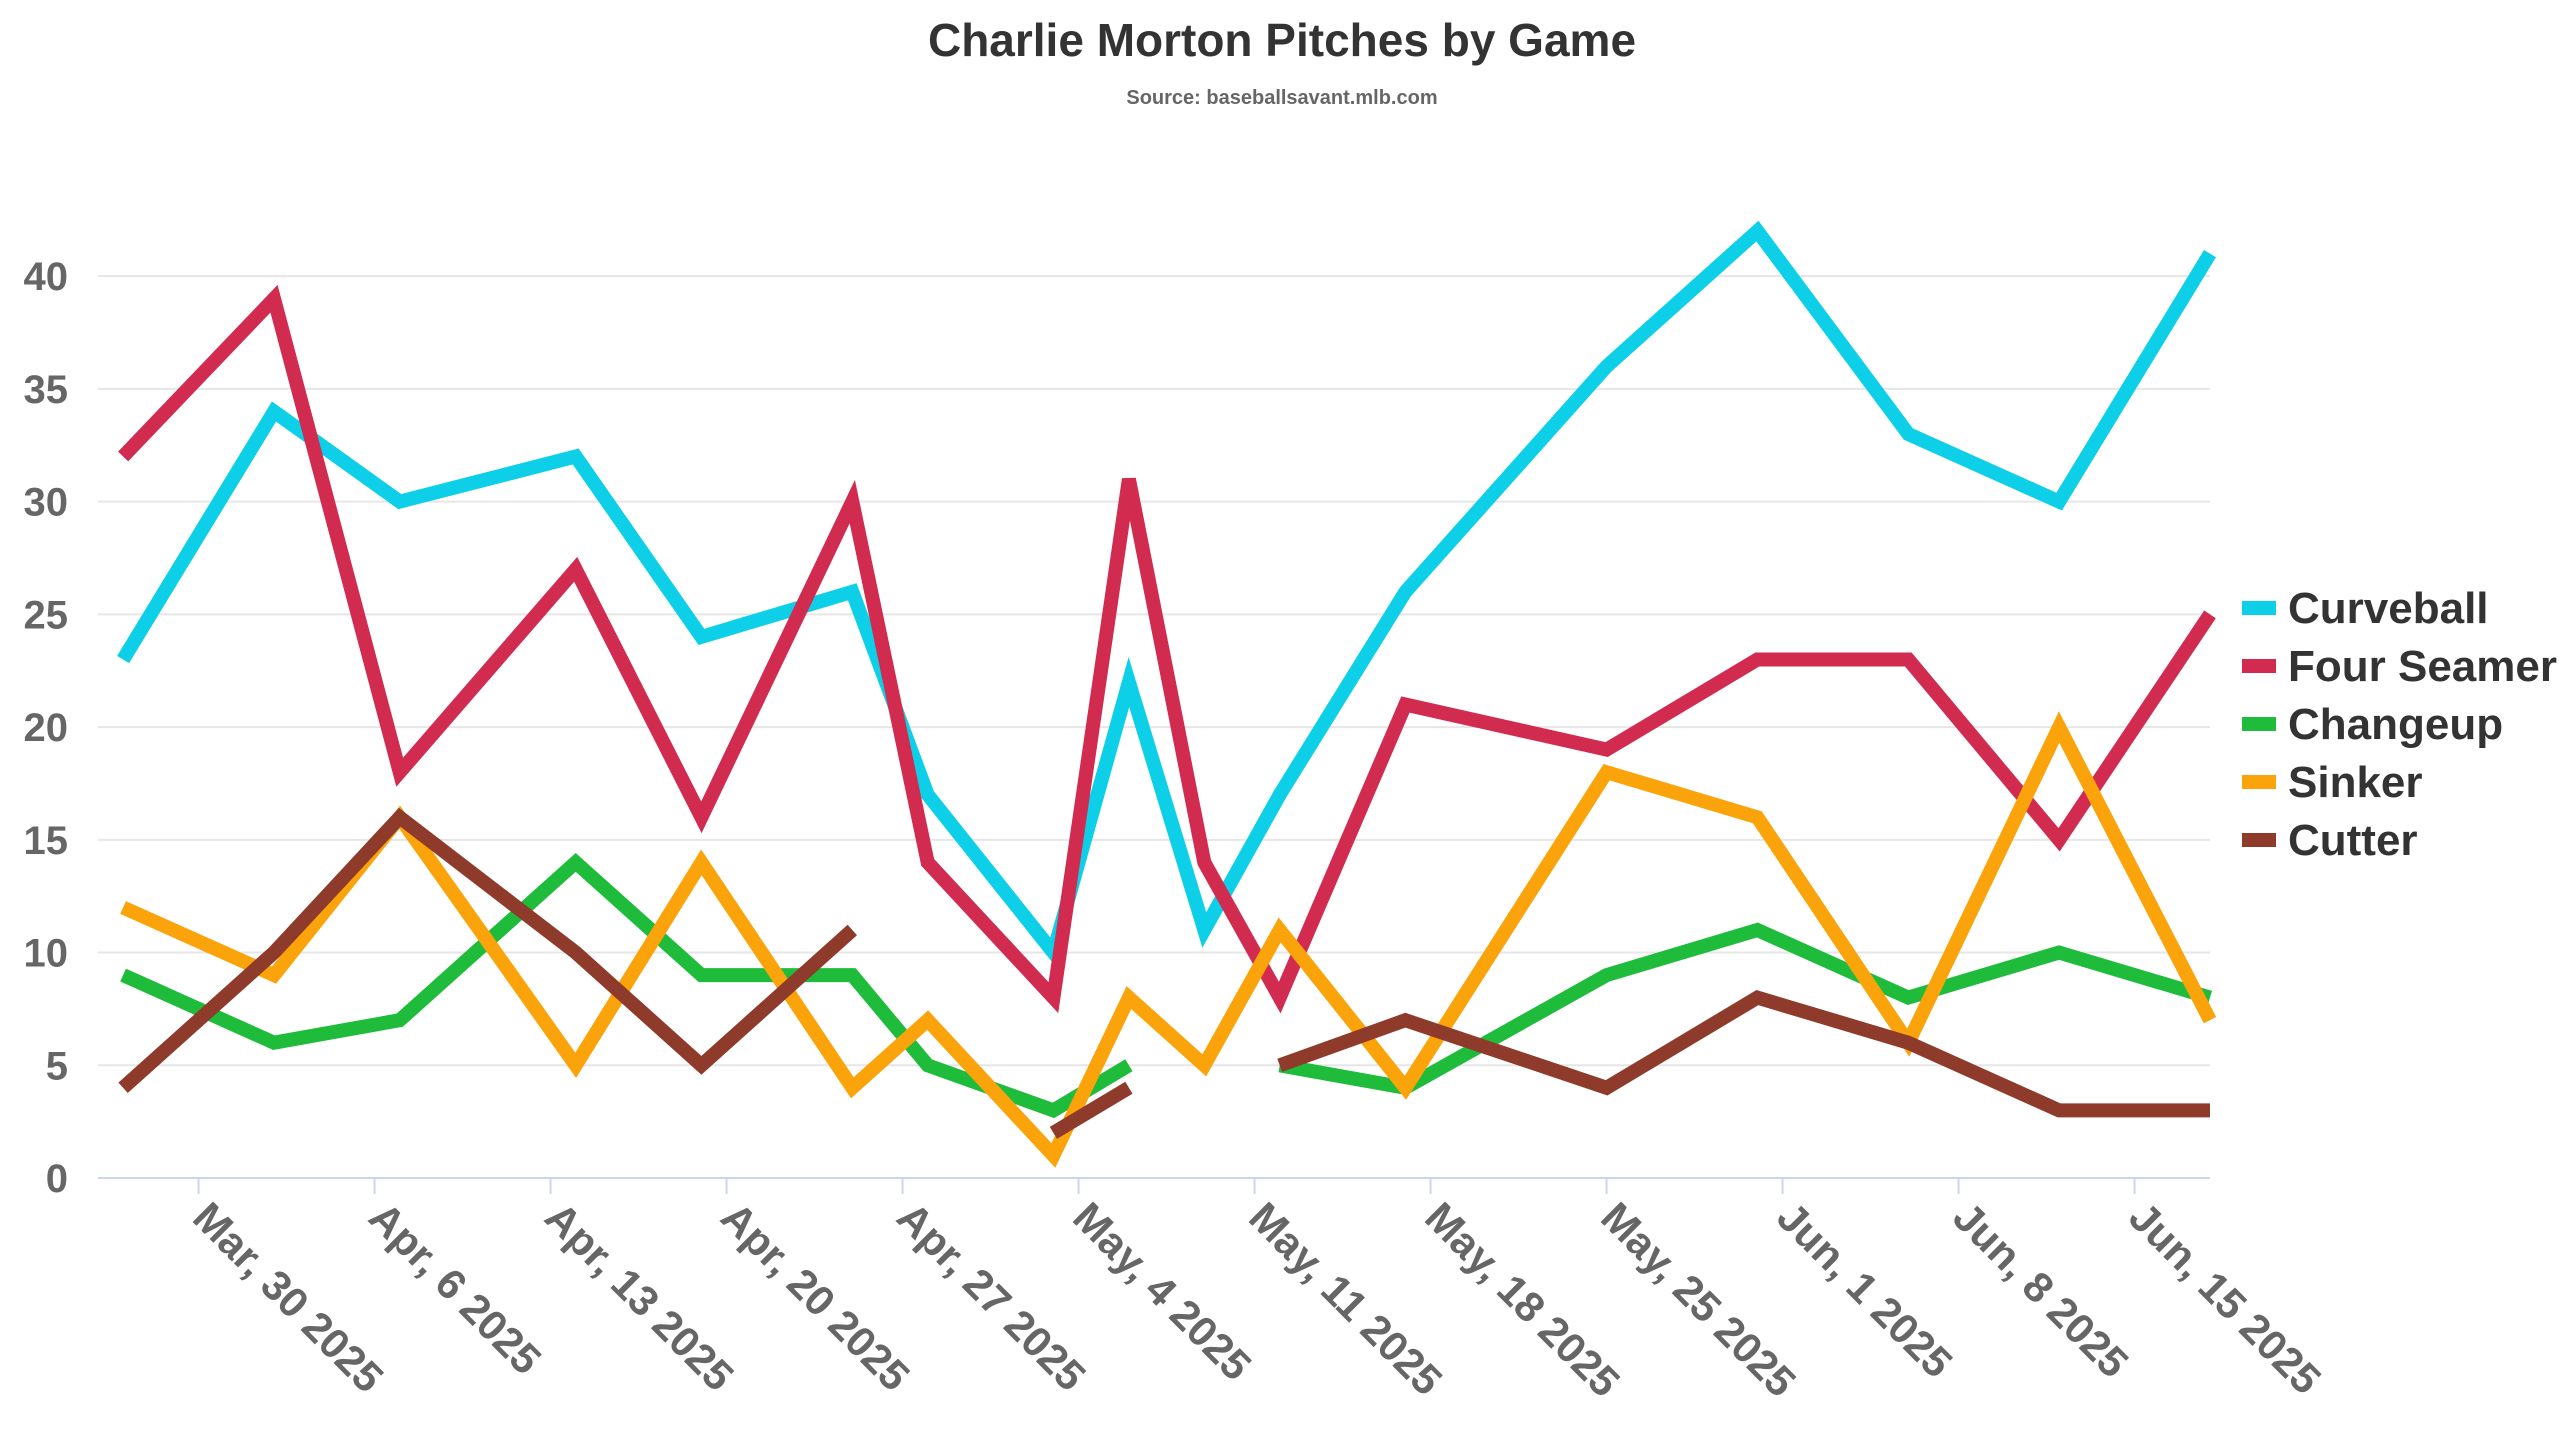 This screenshot has height=1440, width=2560. I want to click on x-tick-label: Apr, 27 2025, so click(991, 1296).